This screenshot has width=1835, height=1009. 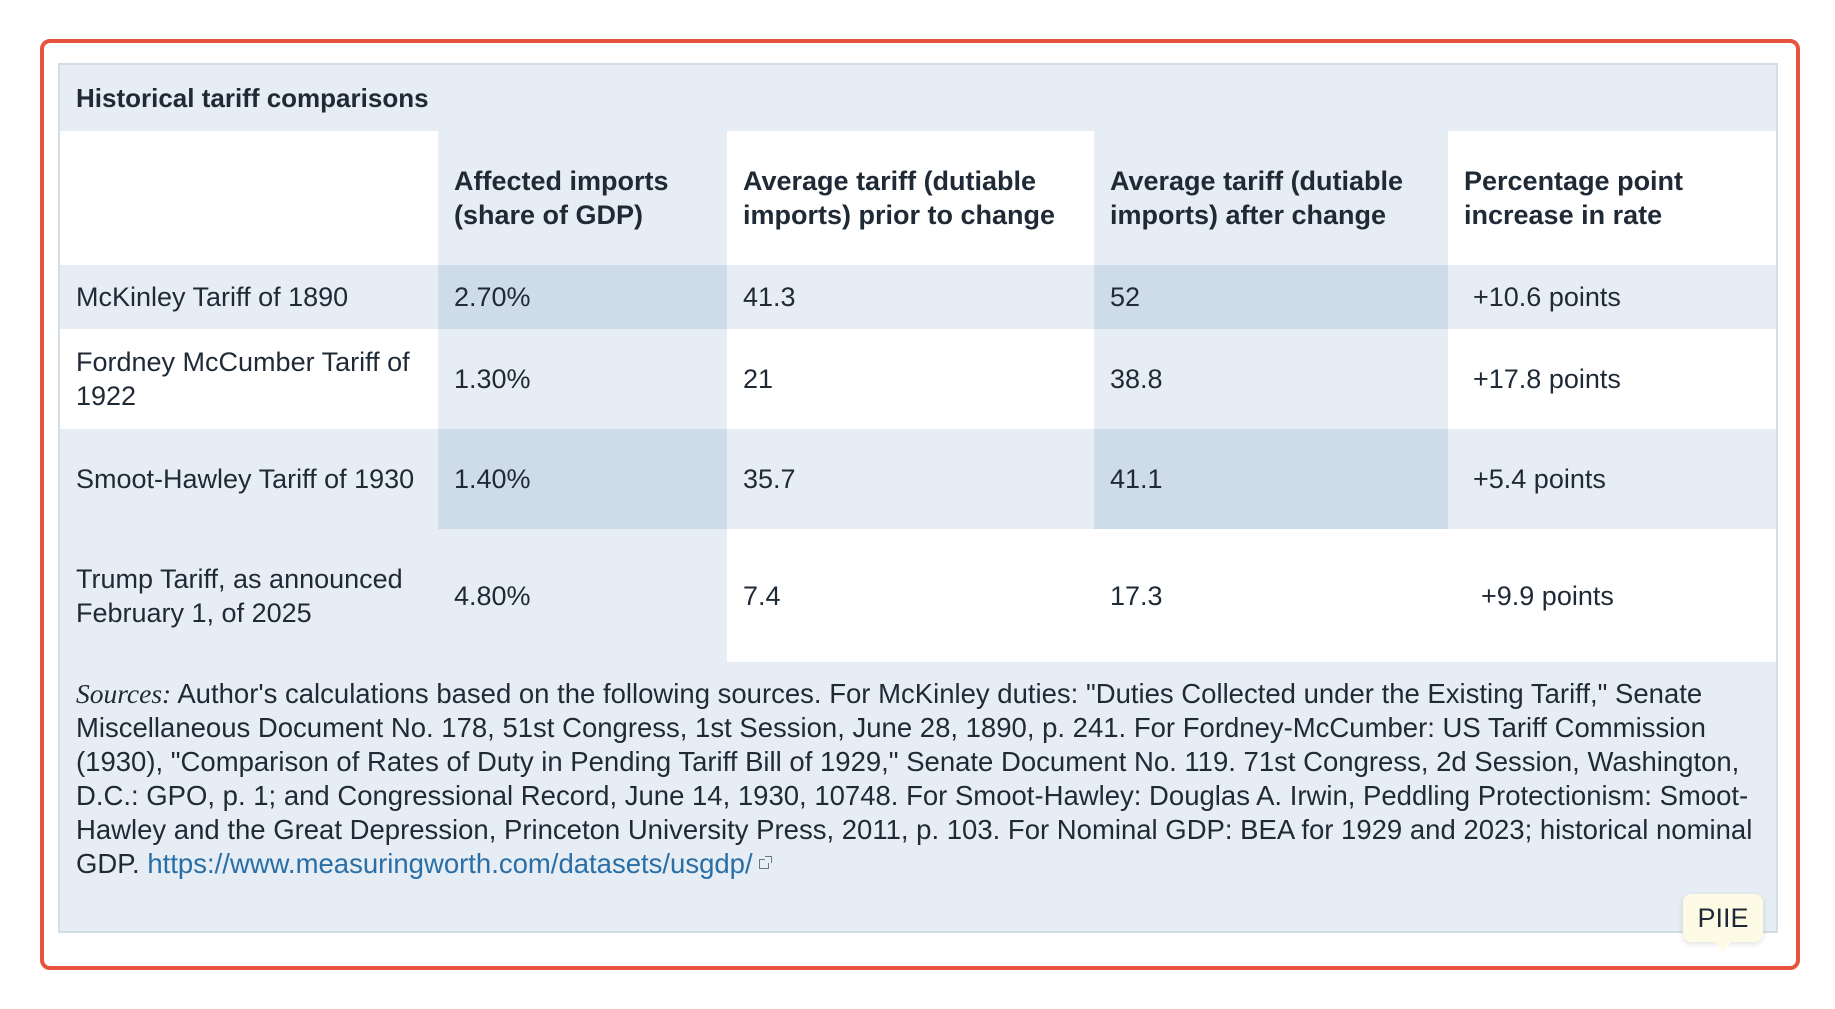 What do you see at coordinates (249, 297) in the screenshot?
I see `row-name: McKinley Tariff of 1890` at bounding box center [249, 297].